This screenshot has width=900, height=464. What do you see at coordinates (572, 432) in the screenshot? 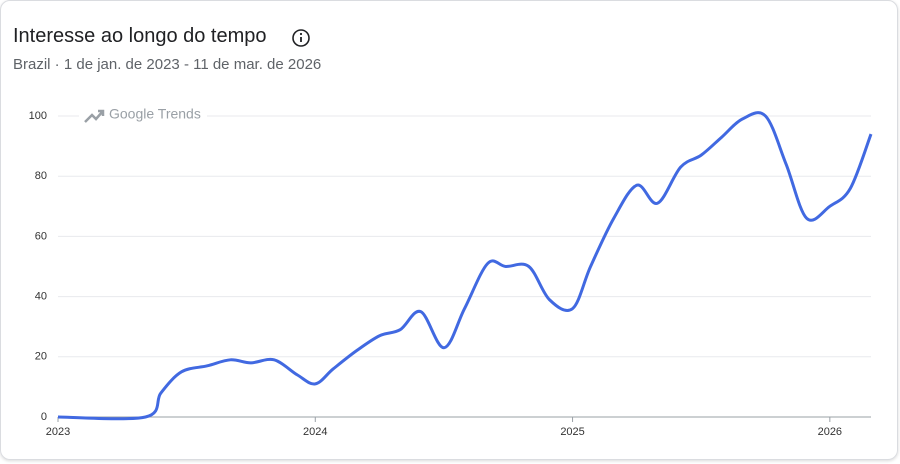
I see `x-tick-label: 2025` at bounding box center [572, 432].